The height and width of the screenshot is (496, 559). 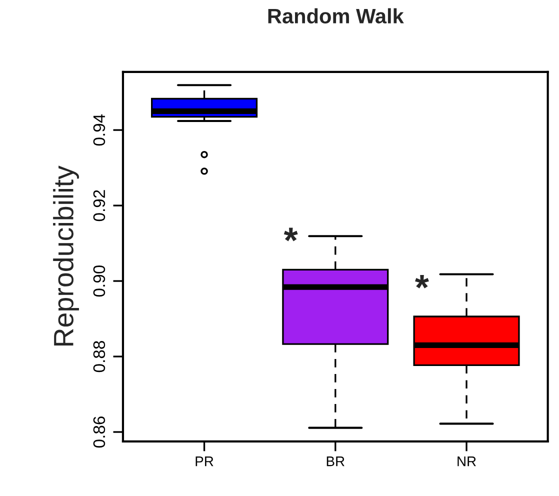 What do you see at coordinates (99, 206) in the screenshot?
I see `y-tick-label: 0.92` at bounding box center [99, 206].